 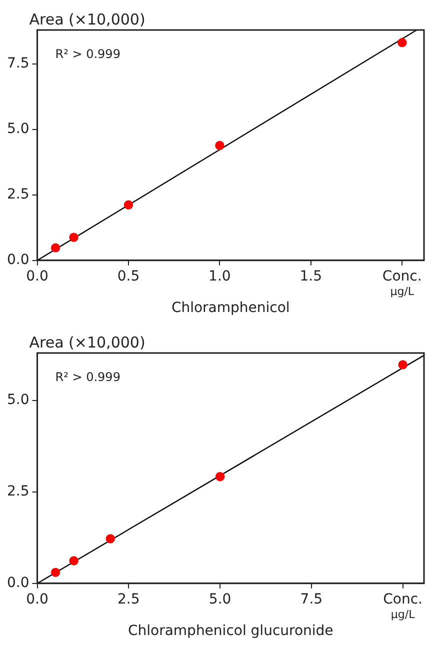 I want to click on x-tick-label: 5.0, so click(x=220, y=599).